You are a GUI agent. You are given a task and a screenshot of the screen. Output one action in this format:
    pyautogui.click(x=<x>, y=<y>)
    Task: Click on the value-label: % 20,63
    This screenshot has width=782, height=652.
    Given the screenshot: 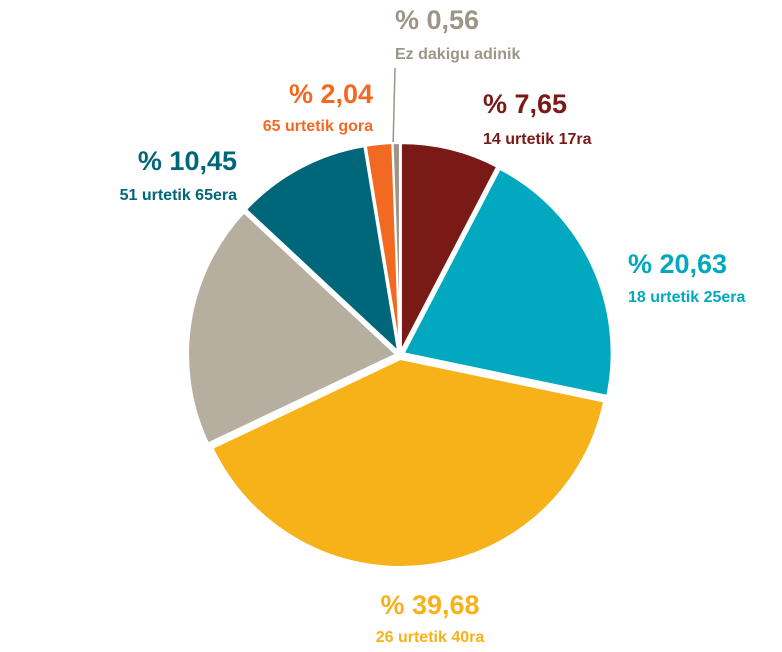 What is the action you would take?
    pyautogui.click(x=677, y=264)
    